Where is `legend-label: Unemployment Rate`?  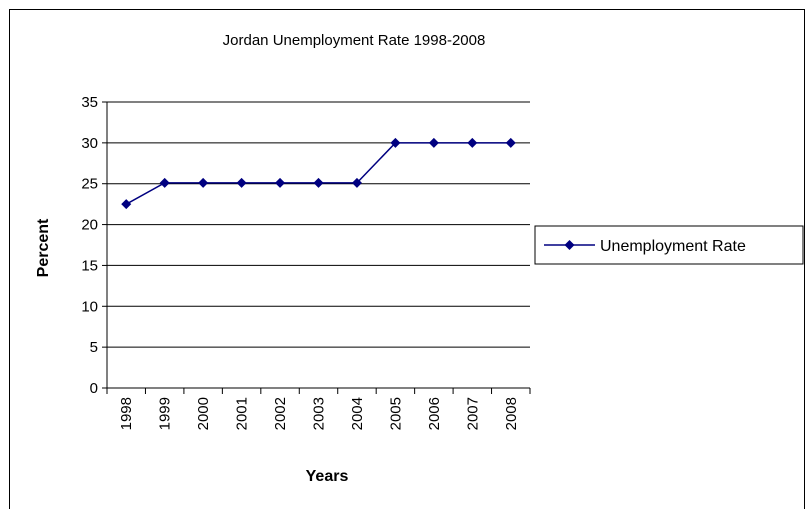
legend-label: Unemployment Rate is located at coordinates (673, 246).